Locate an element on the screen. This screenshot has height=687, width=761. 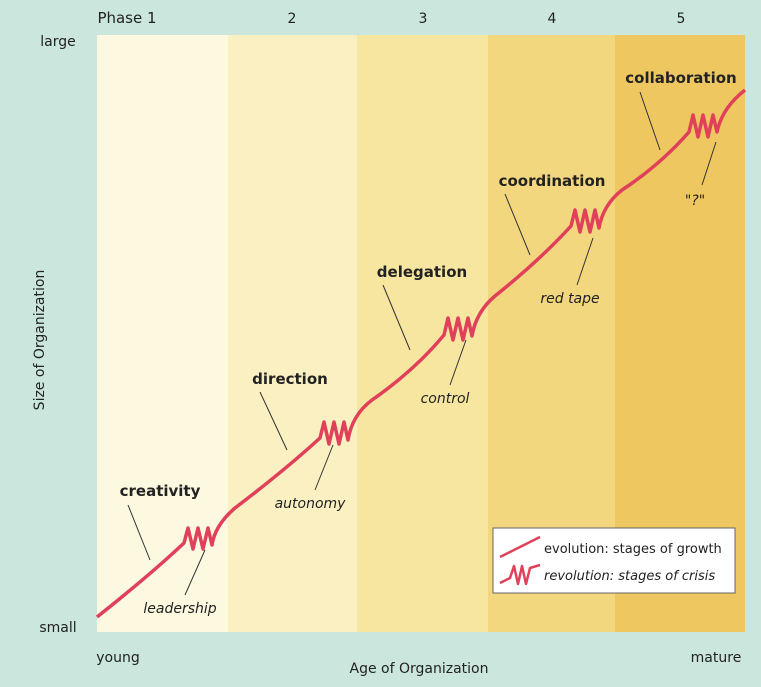
phase-label: 4 is located at coordinates (552, 19).